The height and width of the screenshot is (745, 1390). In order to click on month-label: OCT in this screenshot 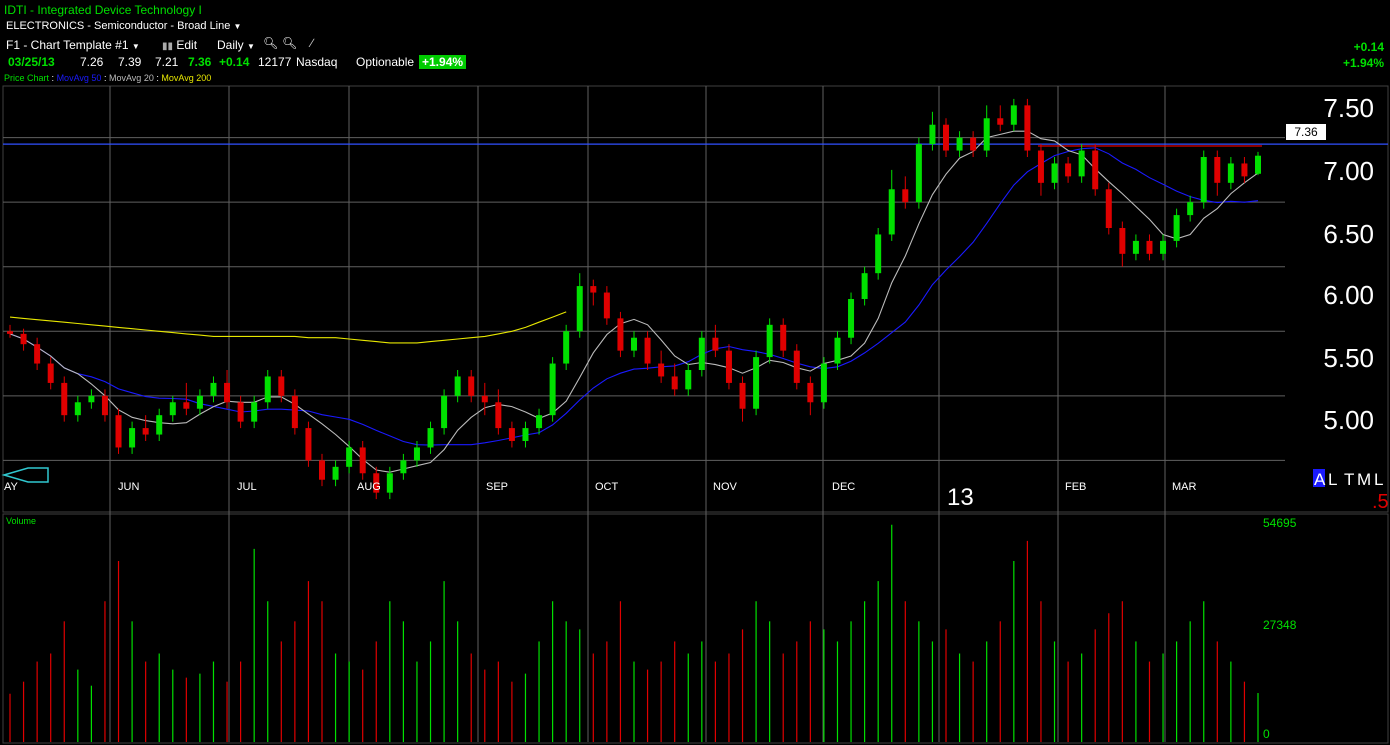, I will do `click(607, 487)`.